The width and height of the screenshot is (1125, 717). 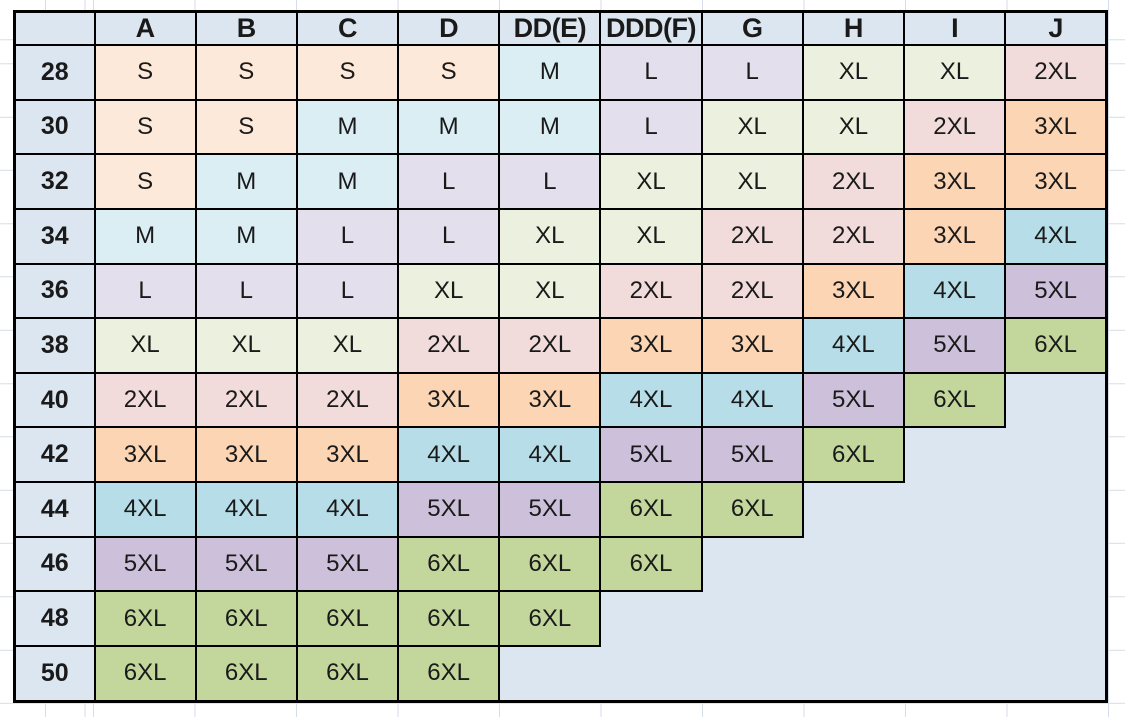 I want to click on row-header-28: 28, so click(x=54, y=72).